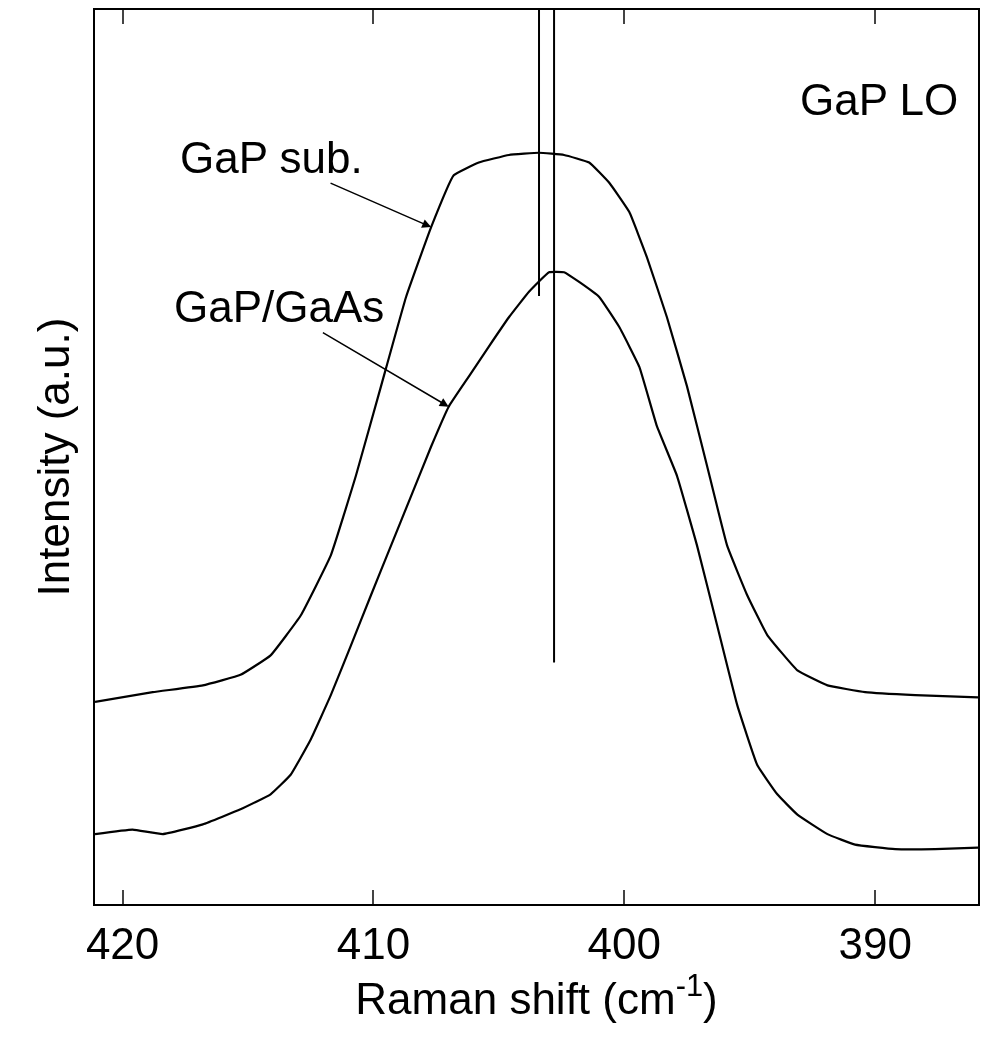 Image resolution: width=984 pixels, height=1054 pixels. Describe the element at coordinates (624, 943) in the screenshot. I see `x-tick-label: 400` at that location.